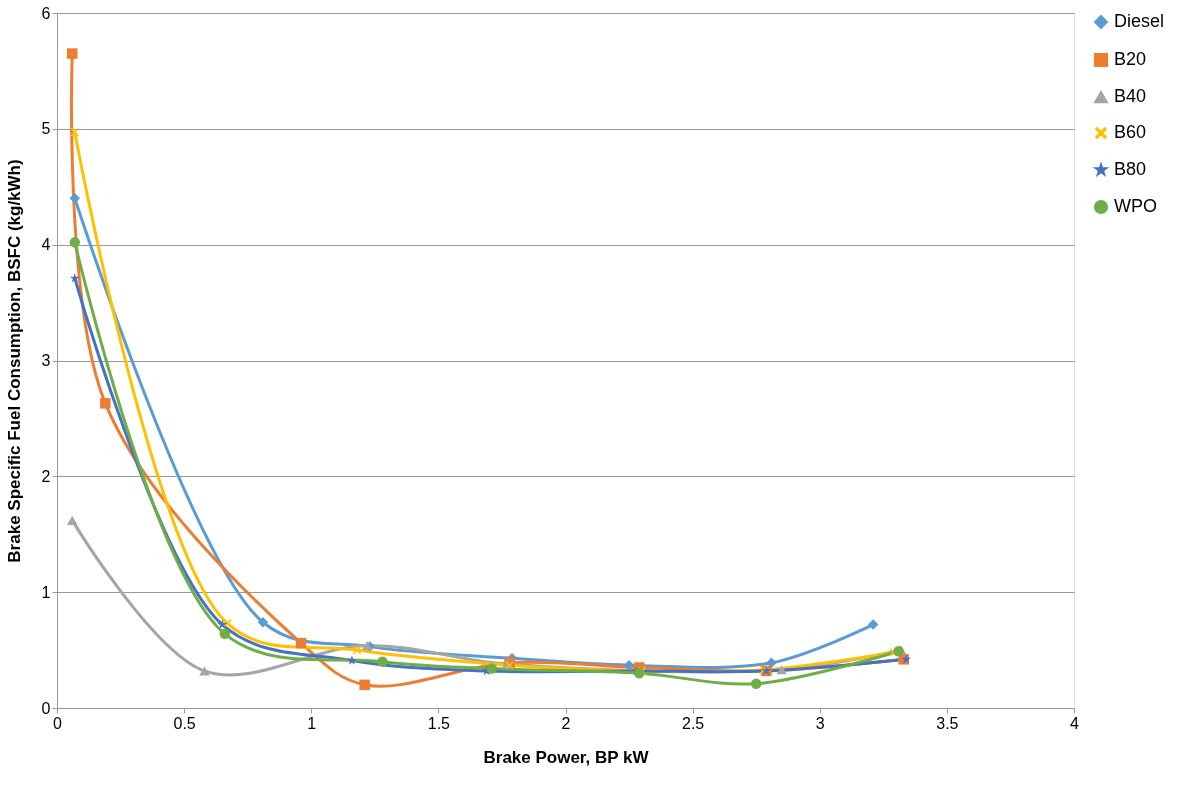 This screenshot has width=1197, height=785. I want to click on y-tick-label: 3, so click(46, 360).